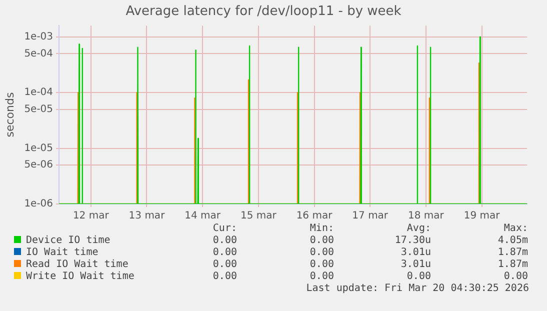 The image size is (547, 311). I want to click on text: Max:, so click(515, 229).